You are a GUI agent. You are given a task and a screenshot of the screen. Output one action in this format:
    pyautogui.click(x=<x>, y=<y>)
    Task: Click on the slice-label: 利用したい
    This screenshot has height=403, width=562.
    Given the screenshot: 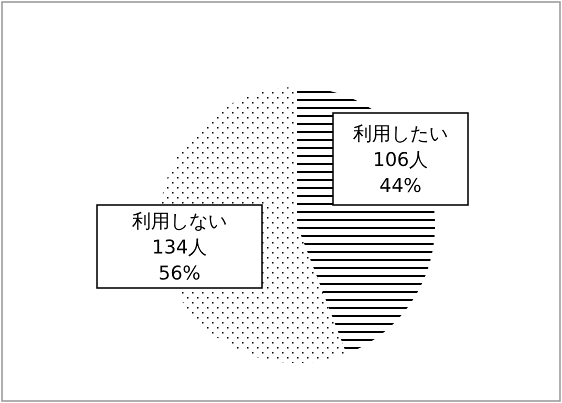 What is the action you would take?
    pyautogui.click(x=400, y=134)
    